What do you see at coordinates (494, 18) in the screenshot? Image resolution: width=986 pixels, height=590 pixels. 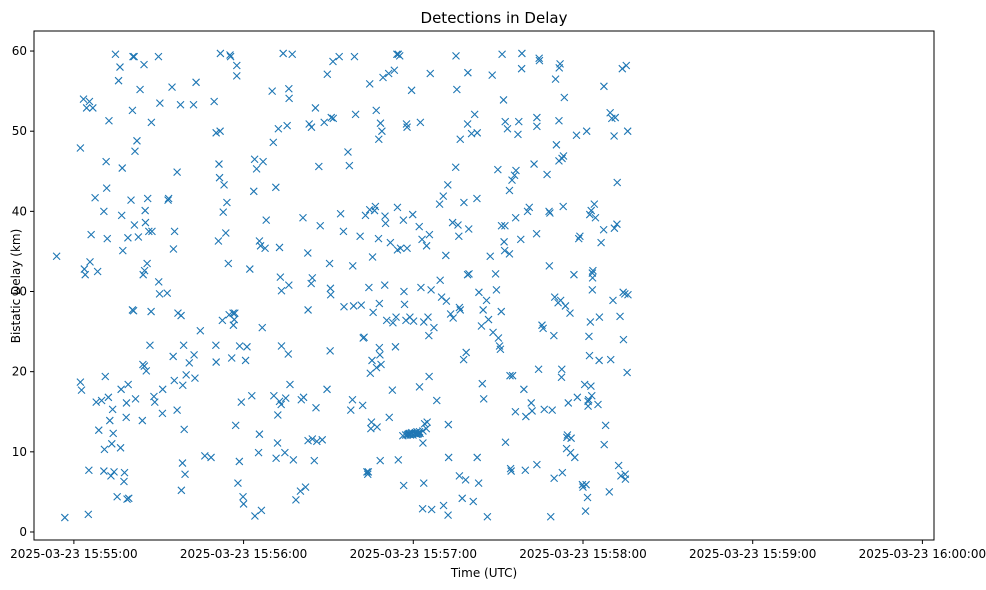 I see `chart-title: Detections in Delay` at bounding box center [494, 18].